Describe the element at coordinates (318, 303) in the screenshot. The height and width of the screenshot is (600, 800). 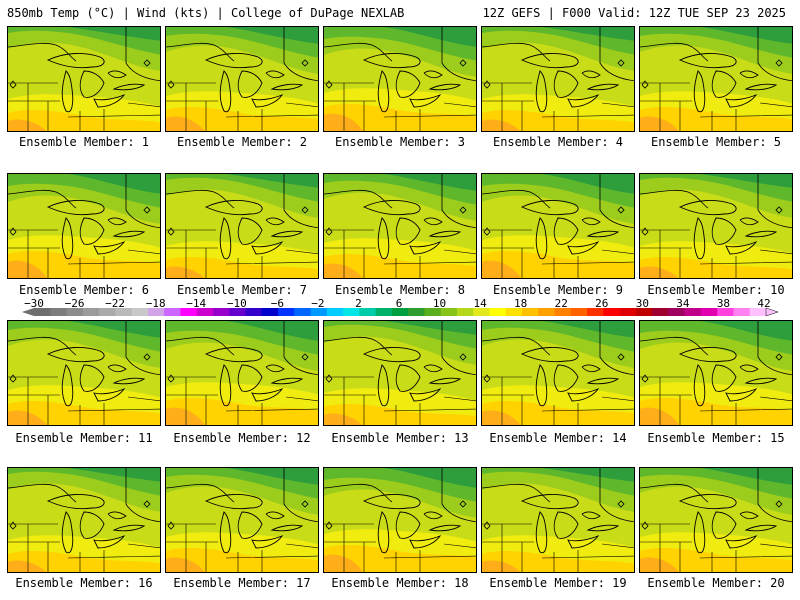
I see `colorbar-tick-label: −2` at that location.